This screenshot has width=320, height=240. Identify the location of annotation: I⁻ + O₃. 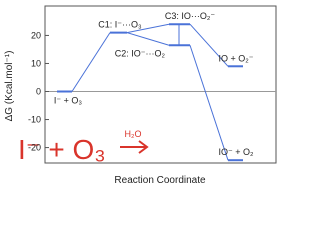
(62, 149).